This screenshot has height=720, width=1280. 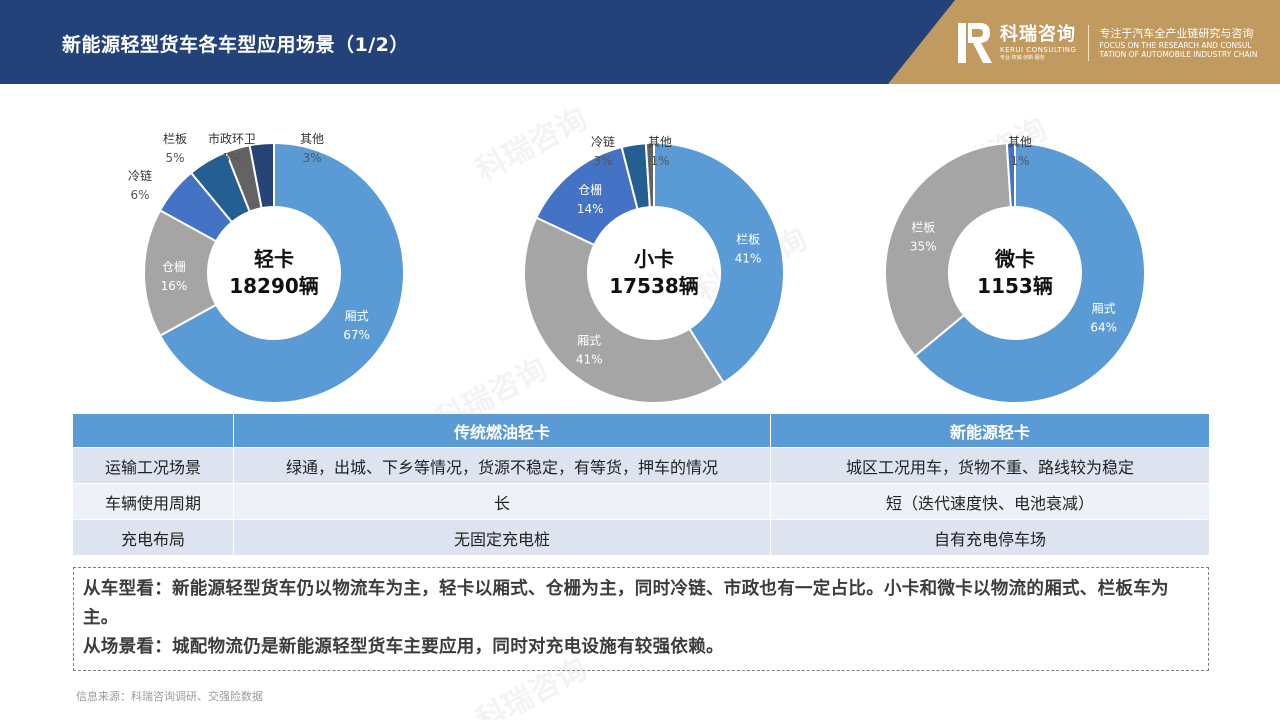 I want to click on slice-percent-label: 16%, so click(x=174, y=286).